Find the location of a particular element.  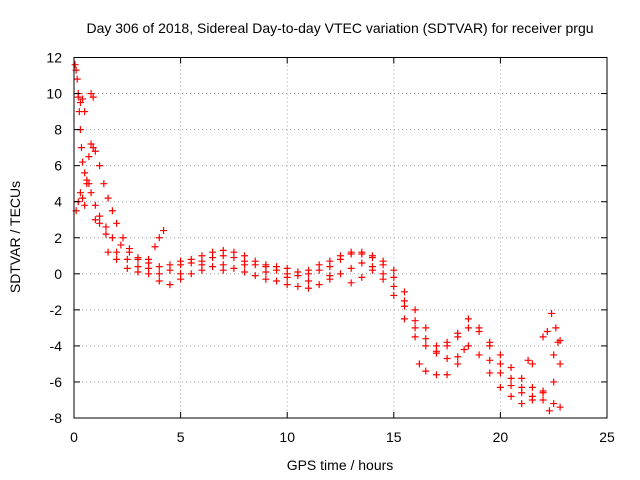

x-tick-label: 25 is located at coordinates (607, 437).